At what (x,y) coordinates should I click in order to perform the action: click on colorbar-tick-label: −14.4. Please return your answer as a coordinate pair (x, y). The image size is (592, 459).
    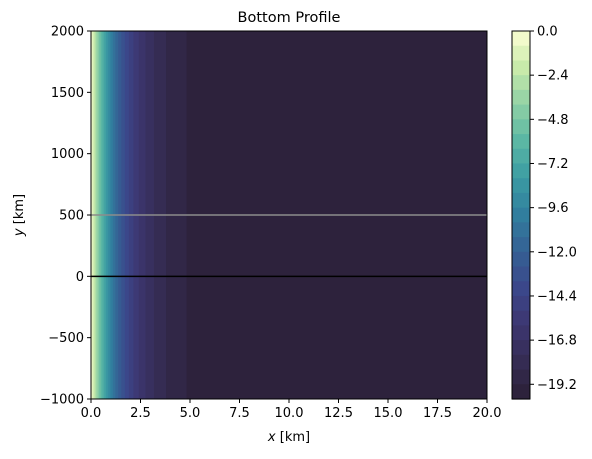
    Looking at the image, I should click on (557, 296).